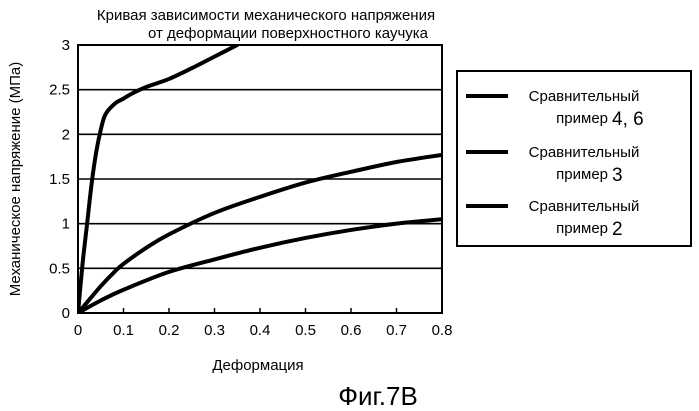 The height and width of the screenshot is (411, 699). I want to click on y-tick-label: 3, so click(66, 45).